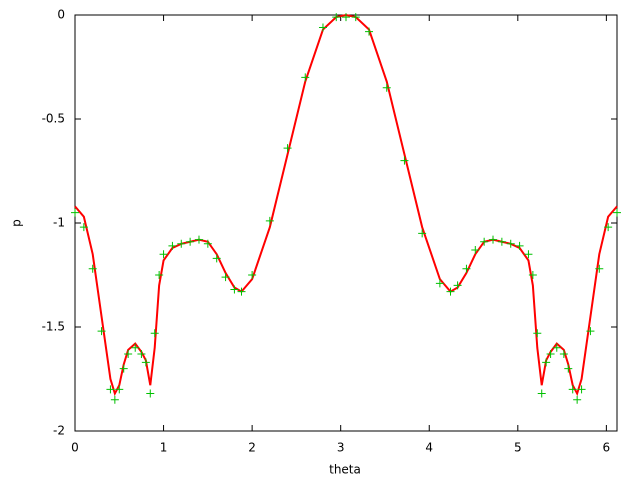 The height and width of the screenshot is (480, 640). I want to click on y-tick-label: -0.5, so click(53, 119).